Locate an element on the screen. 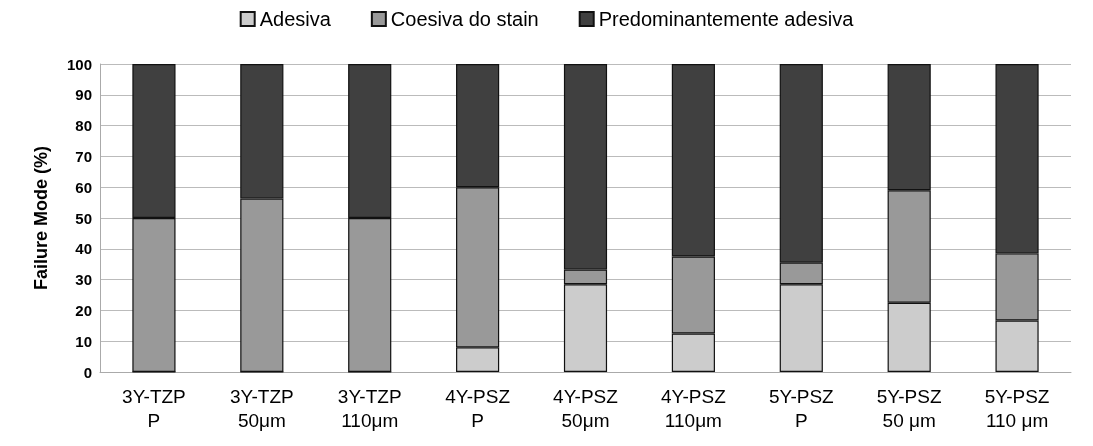 This screenshot has width=1093, height=446. x-tick-label: 5Y-PSZ 110 μm is located at coordinates (1017, 408).